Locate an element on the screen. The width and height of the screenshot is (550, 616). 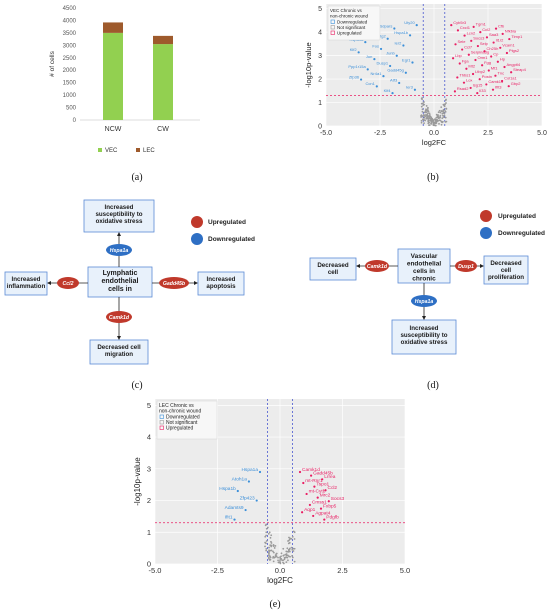
gene-label: Mrc2 is located at coordinates (325, 495).